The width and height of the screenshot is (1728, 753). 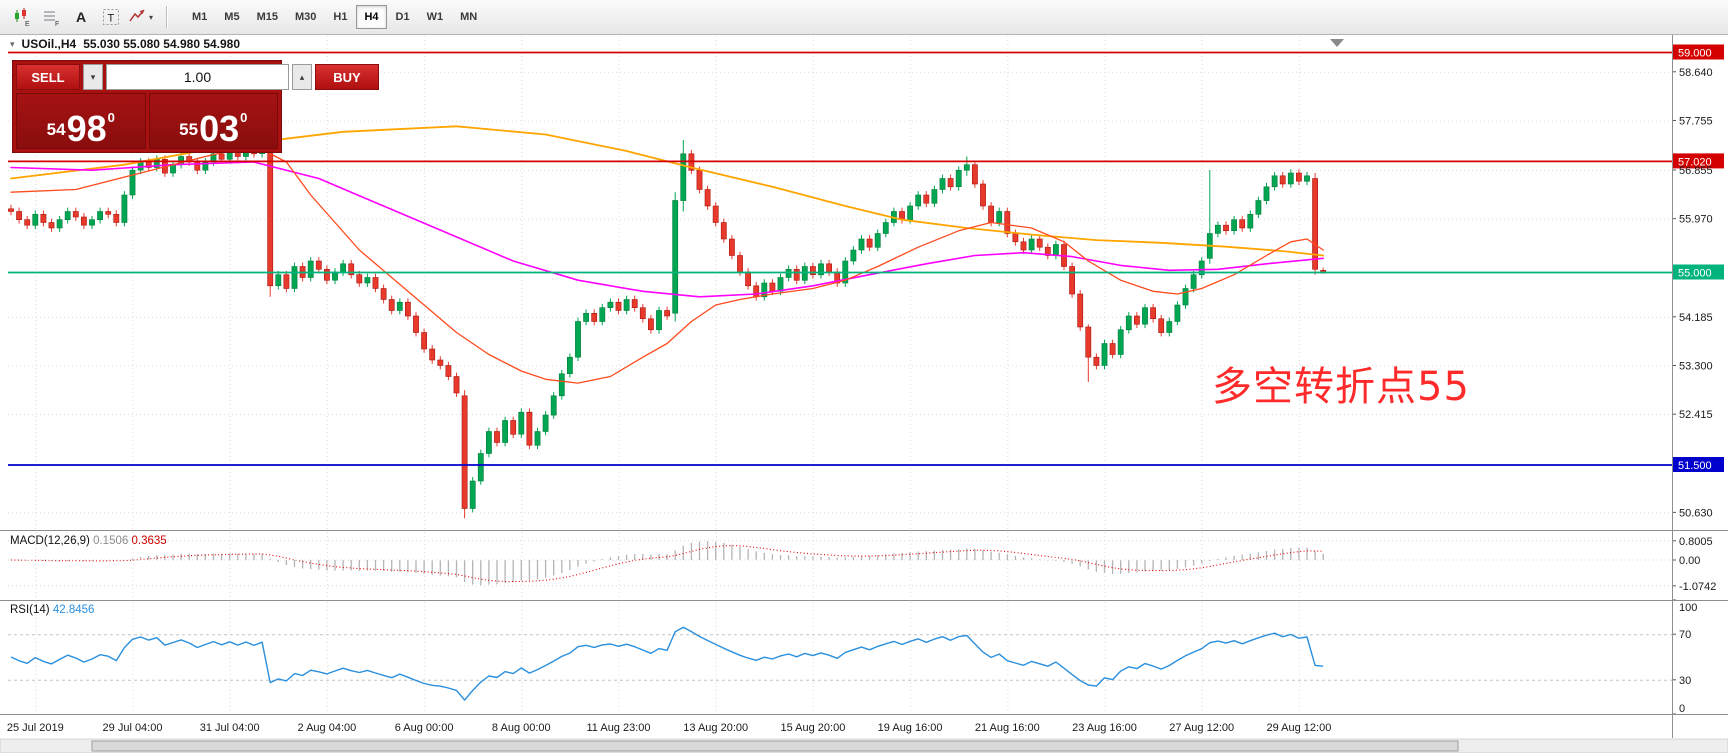 What do you see at coordinates (12, 43) in the screenshot?
I see `one-click-collapse-icon: ▾` at bounding box center [12, 43].